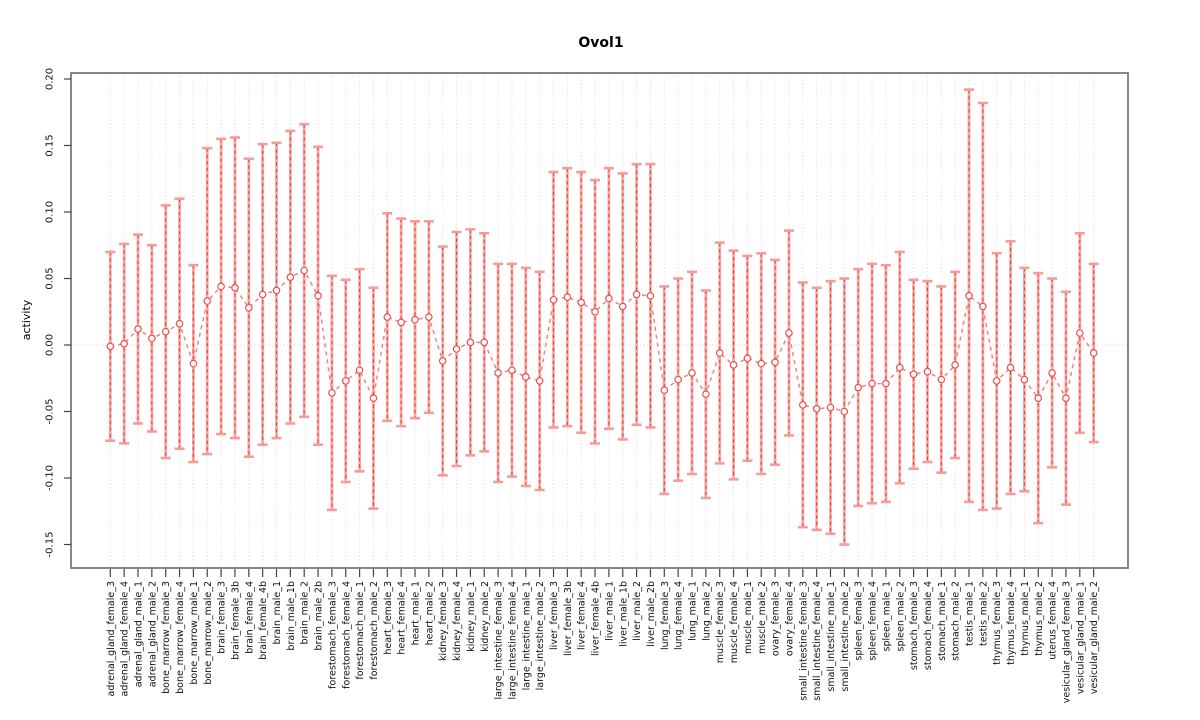 This screenshot has width=1200, height=720. I want to click on x-tick-label: thymus_female_4, so click(1011, 623).